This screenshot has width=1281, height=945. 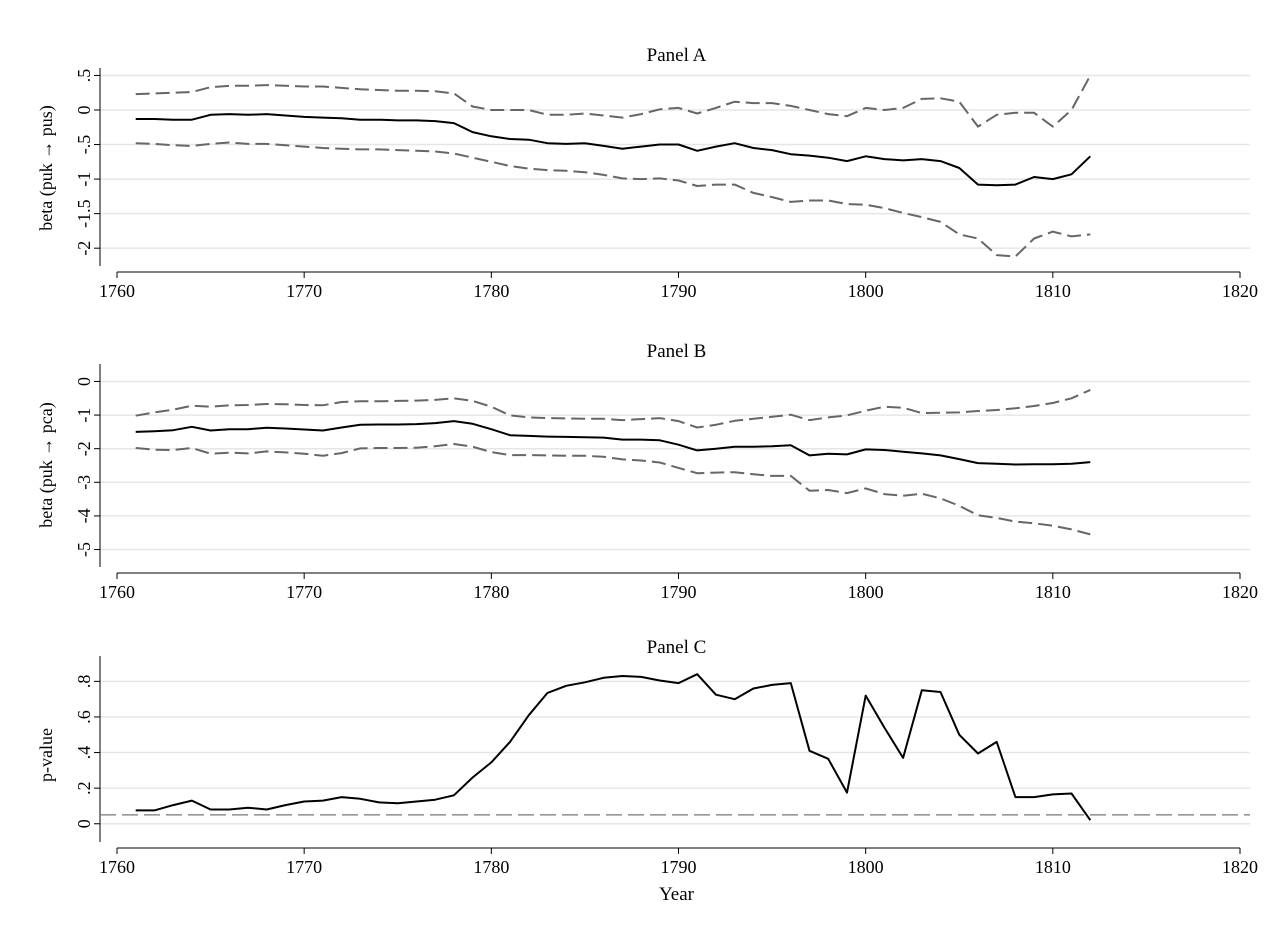 What do you see at coordinates (84, 823) in the screenshot?
I see `panel-3-ytick-label: 0` at bounding box center [84, 823].